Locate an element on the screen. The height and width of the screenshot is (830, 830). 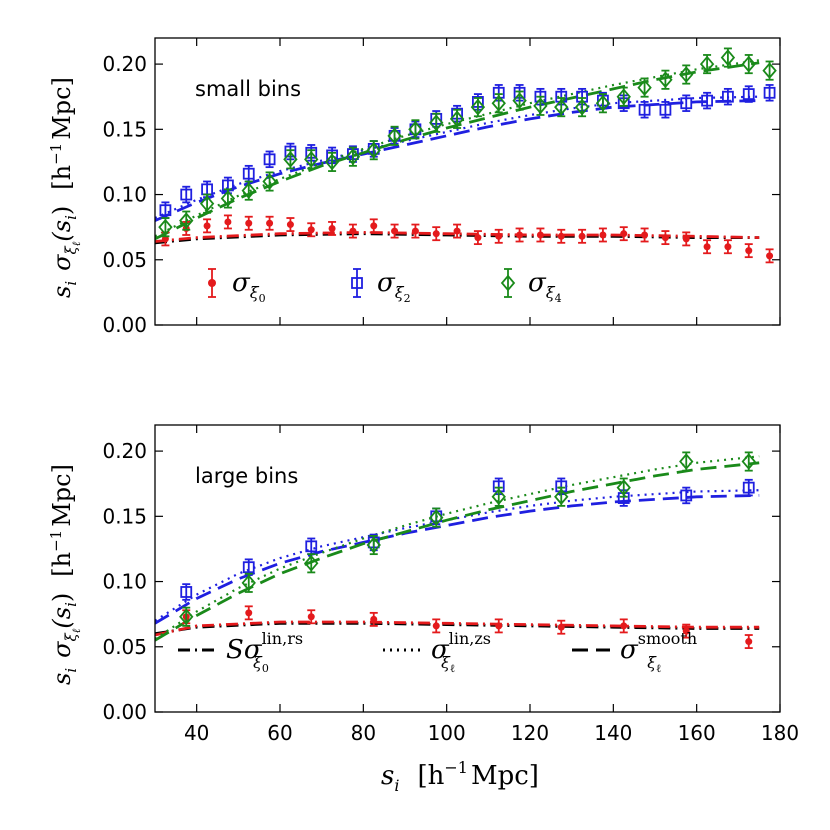
legend-sup: smooth is located at coordinates (667, 638).